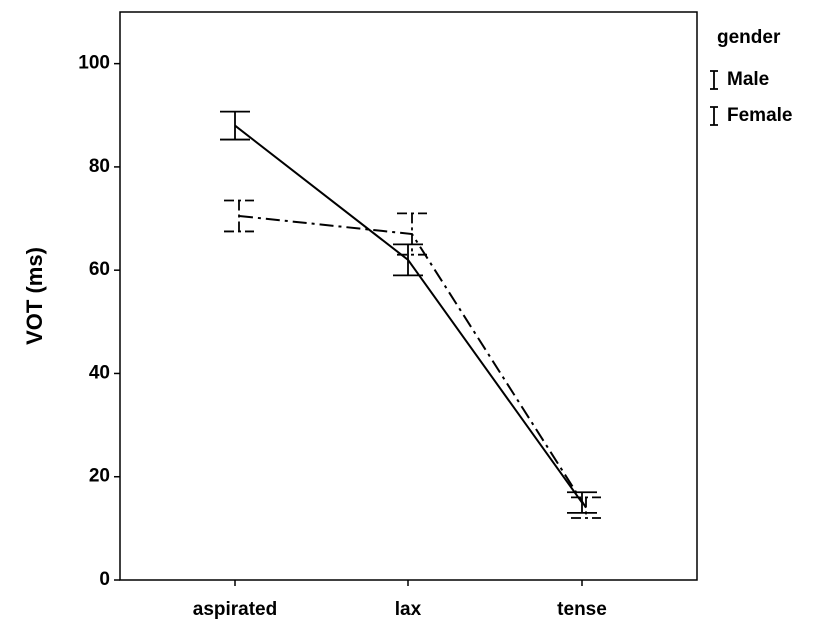 The height and width of the screenshot is (627, 827). What do you see at coordinates (408, 609) in the screenshot?
I see `x-tick-label: lax` at bounding box center [408, 609].